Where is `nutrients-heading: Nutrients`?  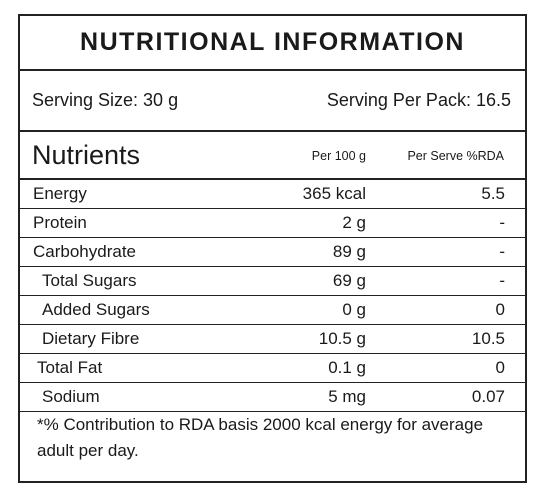 nutrients-heading: Nutrients is located at coordinates (86, 155).